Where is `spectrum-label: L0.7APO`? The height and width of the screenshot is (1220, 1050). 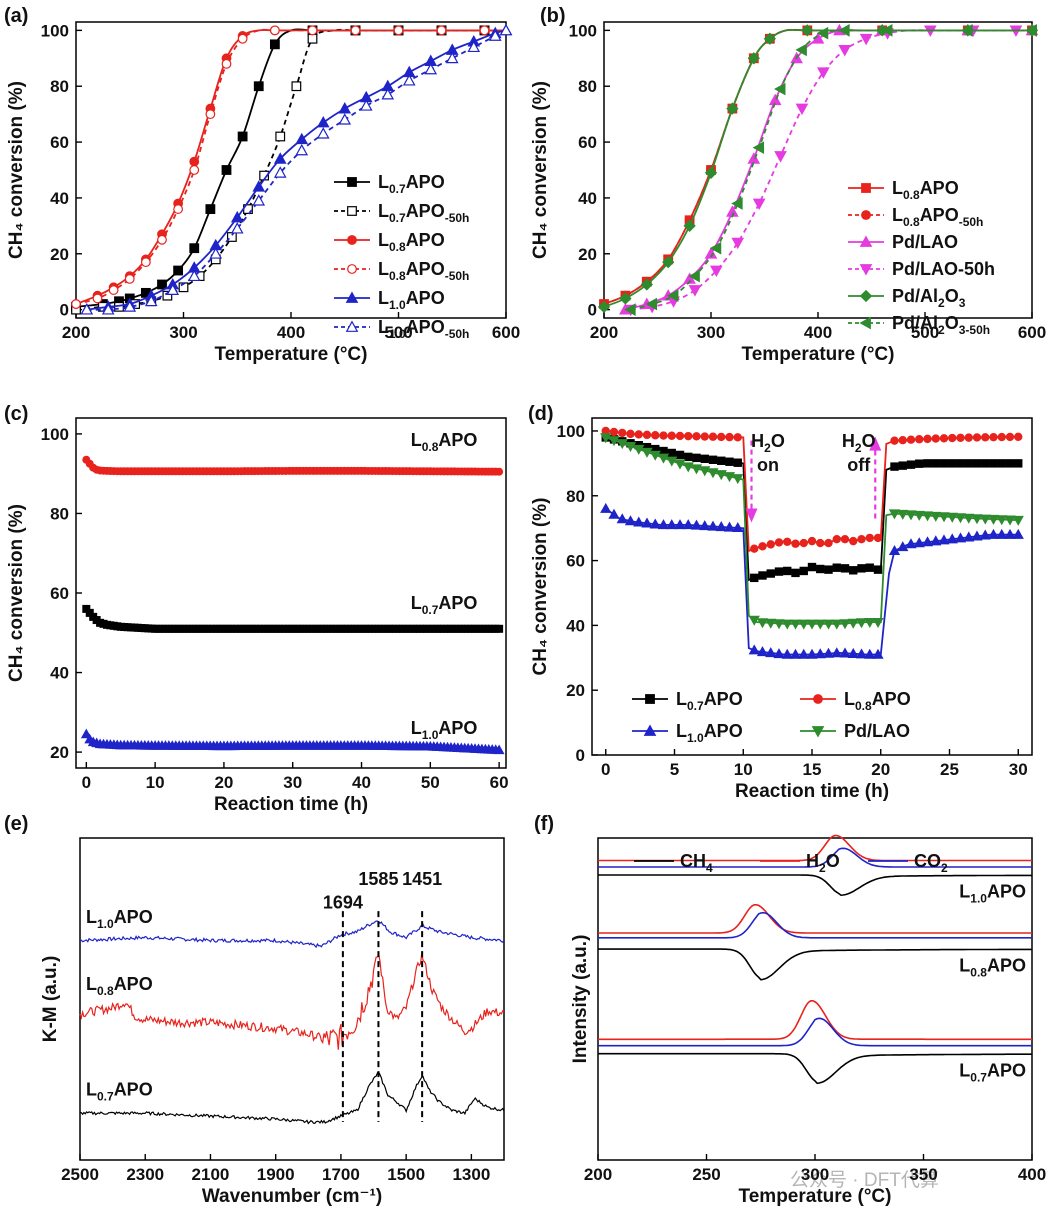 spectrum-label: L0.7APO is located at coordinates (119, 1092).